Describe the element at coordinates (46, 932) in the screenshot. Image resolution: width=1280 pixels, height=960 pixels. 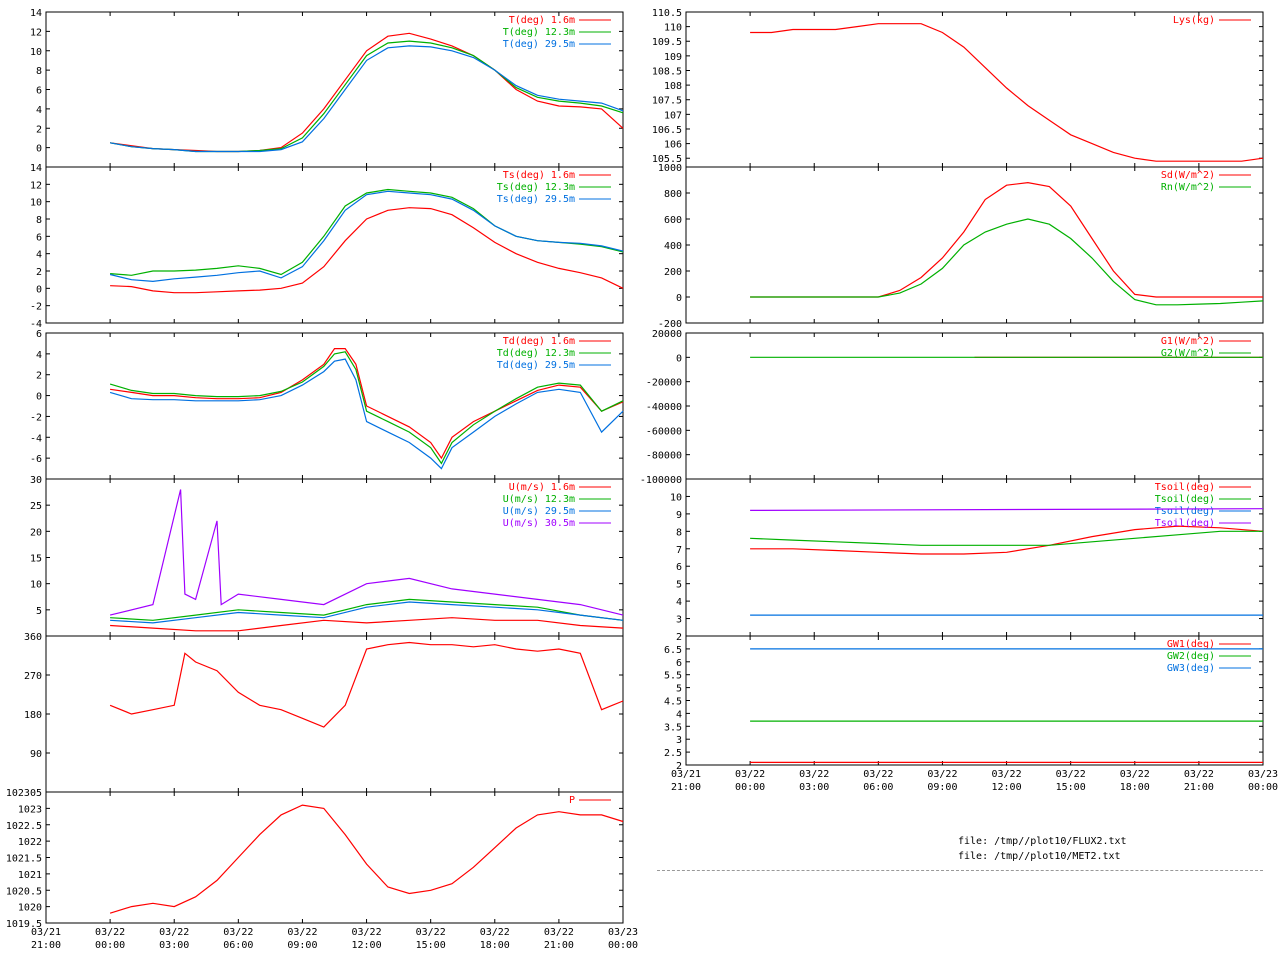
I see `xtick-date-label: 03/21` at that location.